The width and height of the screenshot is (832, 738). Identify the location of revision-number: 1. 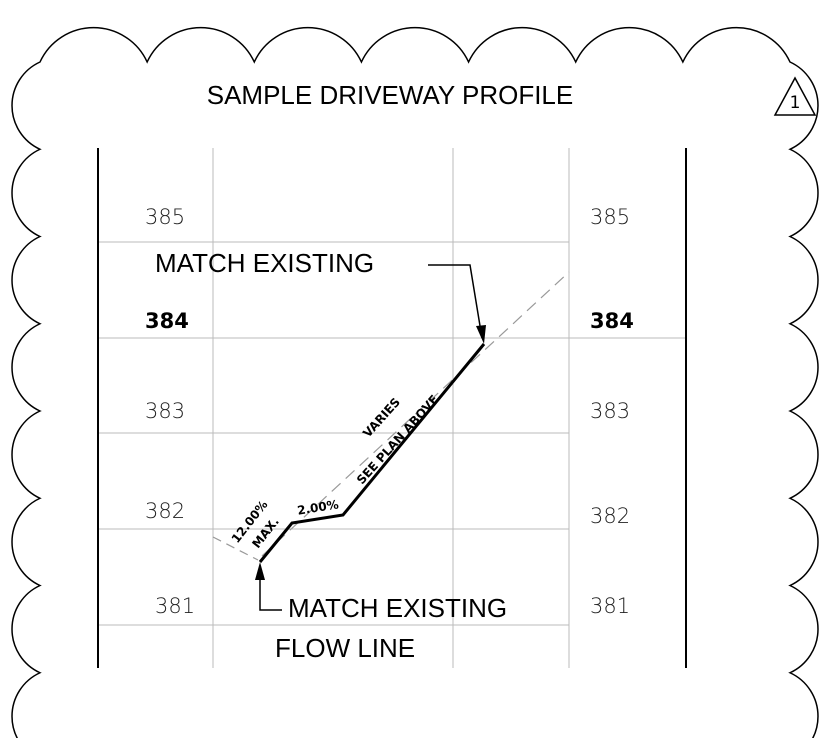
(795, 103).